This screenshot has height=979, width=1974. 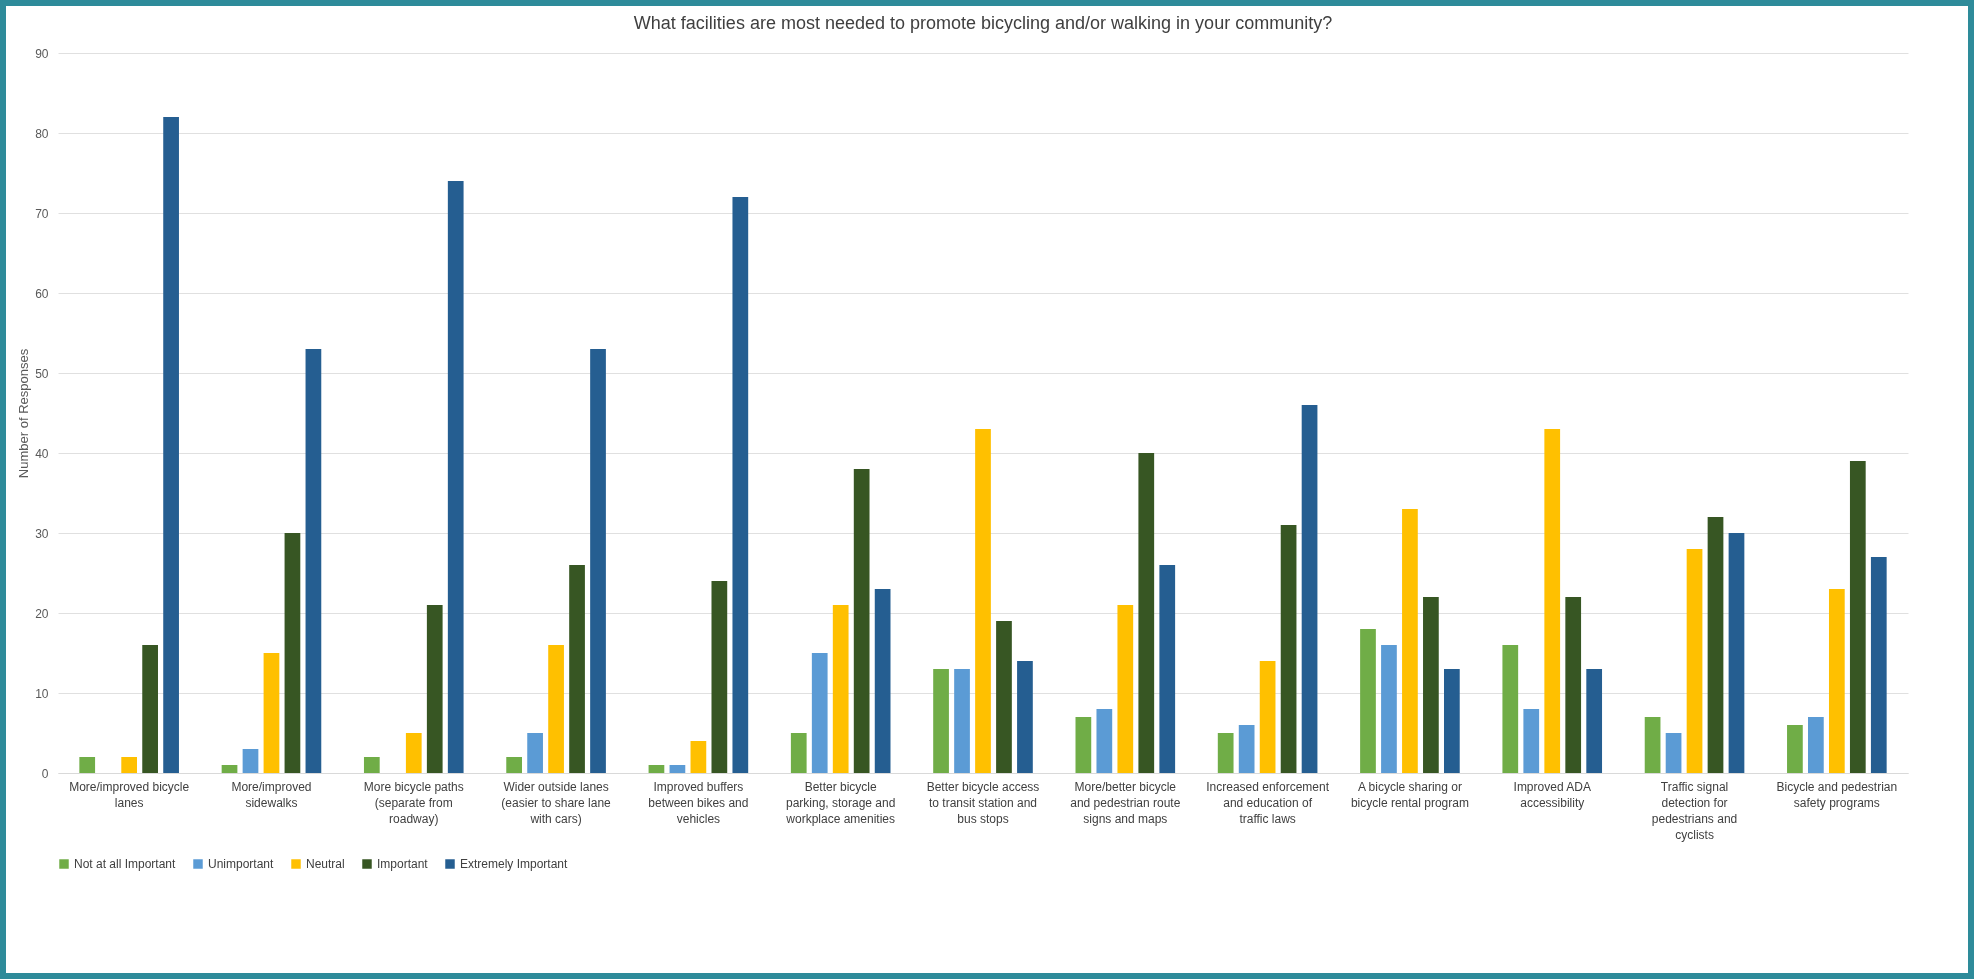 What do you see at coordinates (42, 373) in the screenshot?
I see `y-tick-label: 50` at bounding box center [42, 373].